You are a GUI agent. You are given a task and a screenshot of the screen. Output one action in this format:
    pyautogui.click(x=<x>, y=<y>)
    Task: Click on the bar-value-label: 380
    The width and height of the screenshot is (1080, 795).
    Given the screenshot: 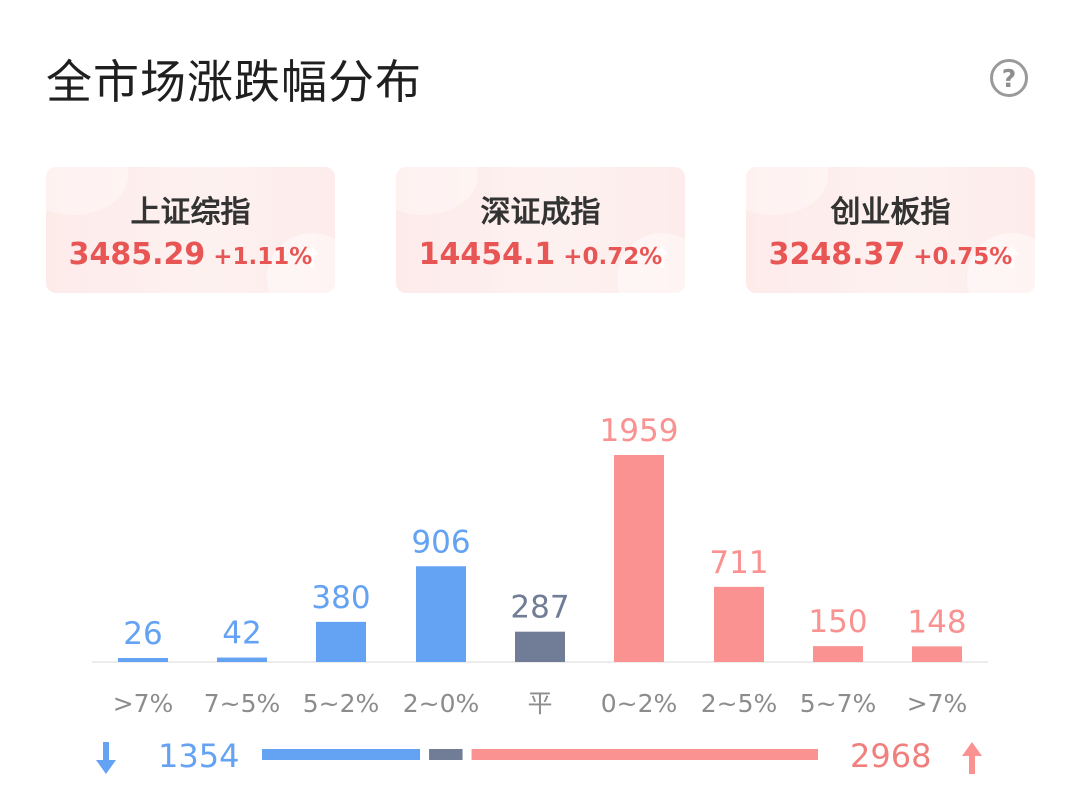 What is the action you would take?
    pyautogui.click(x=340, y=598)
    